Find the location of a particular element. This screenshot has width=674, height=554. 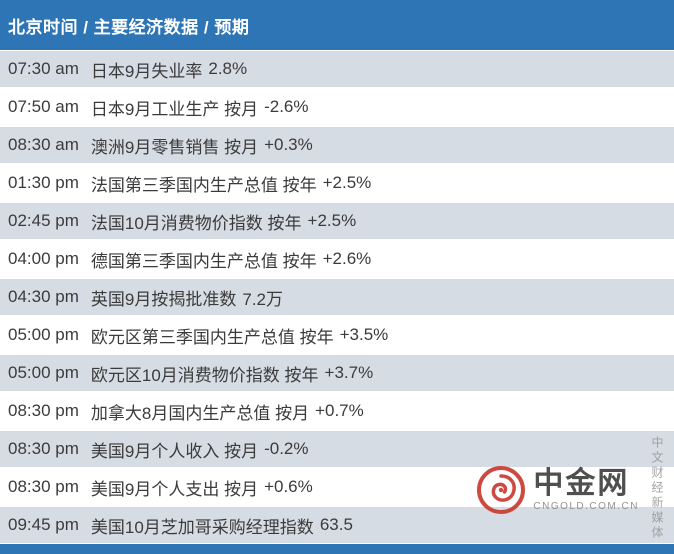

table-row: 08:30 pm 加拿大8月国内生产总值 按月 +0.7% is located at coordinates (337, 411).